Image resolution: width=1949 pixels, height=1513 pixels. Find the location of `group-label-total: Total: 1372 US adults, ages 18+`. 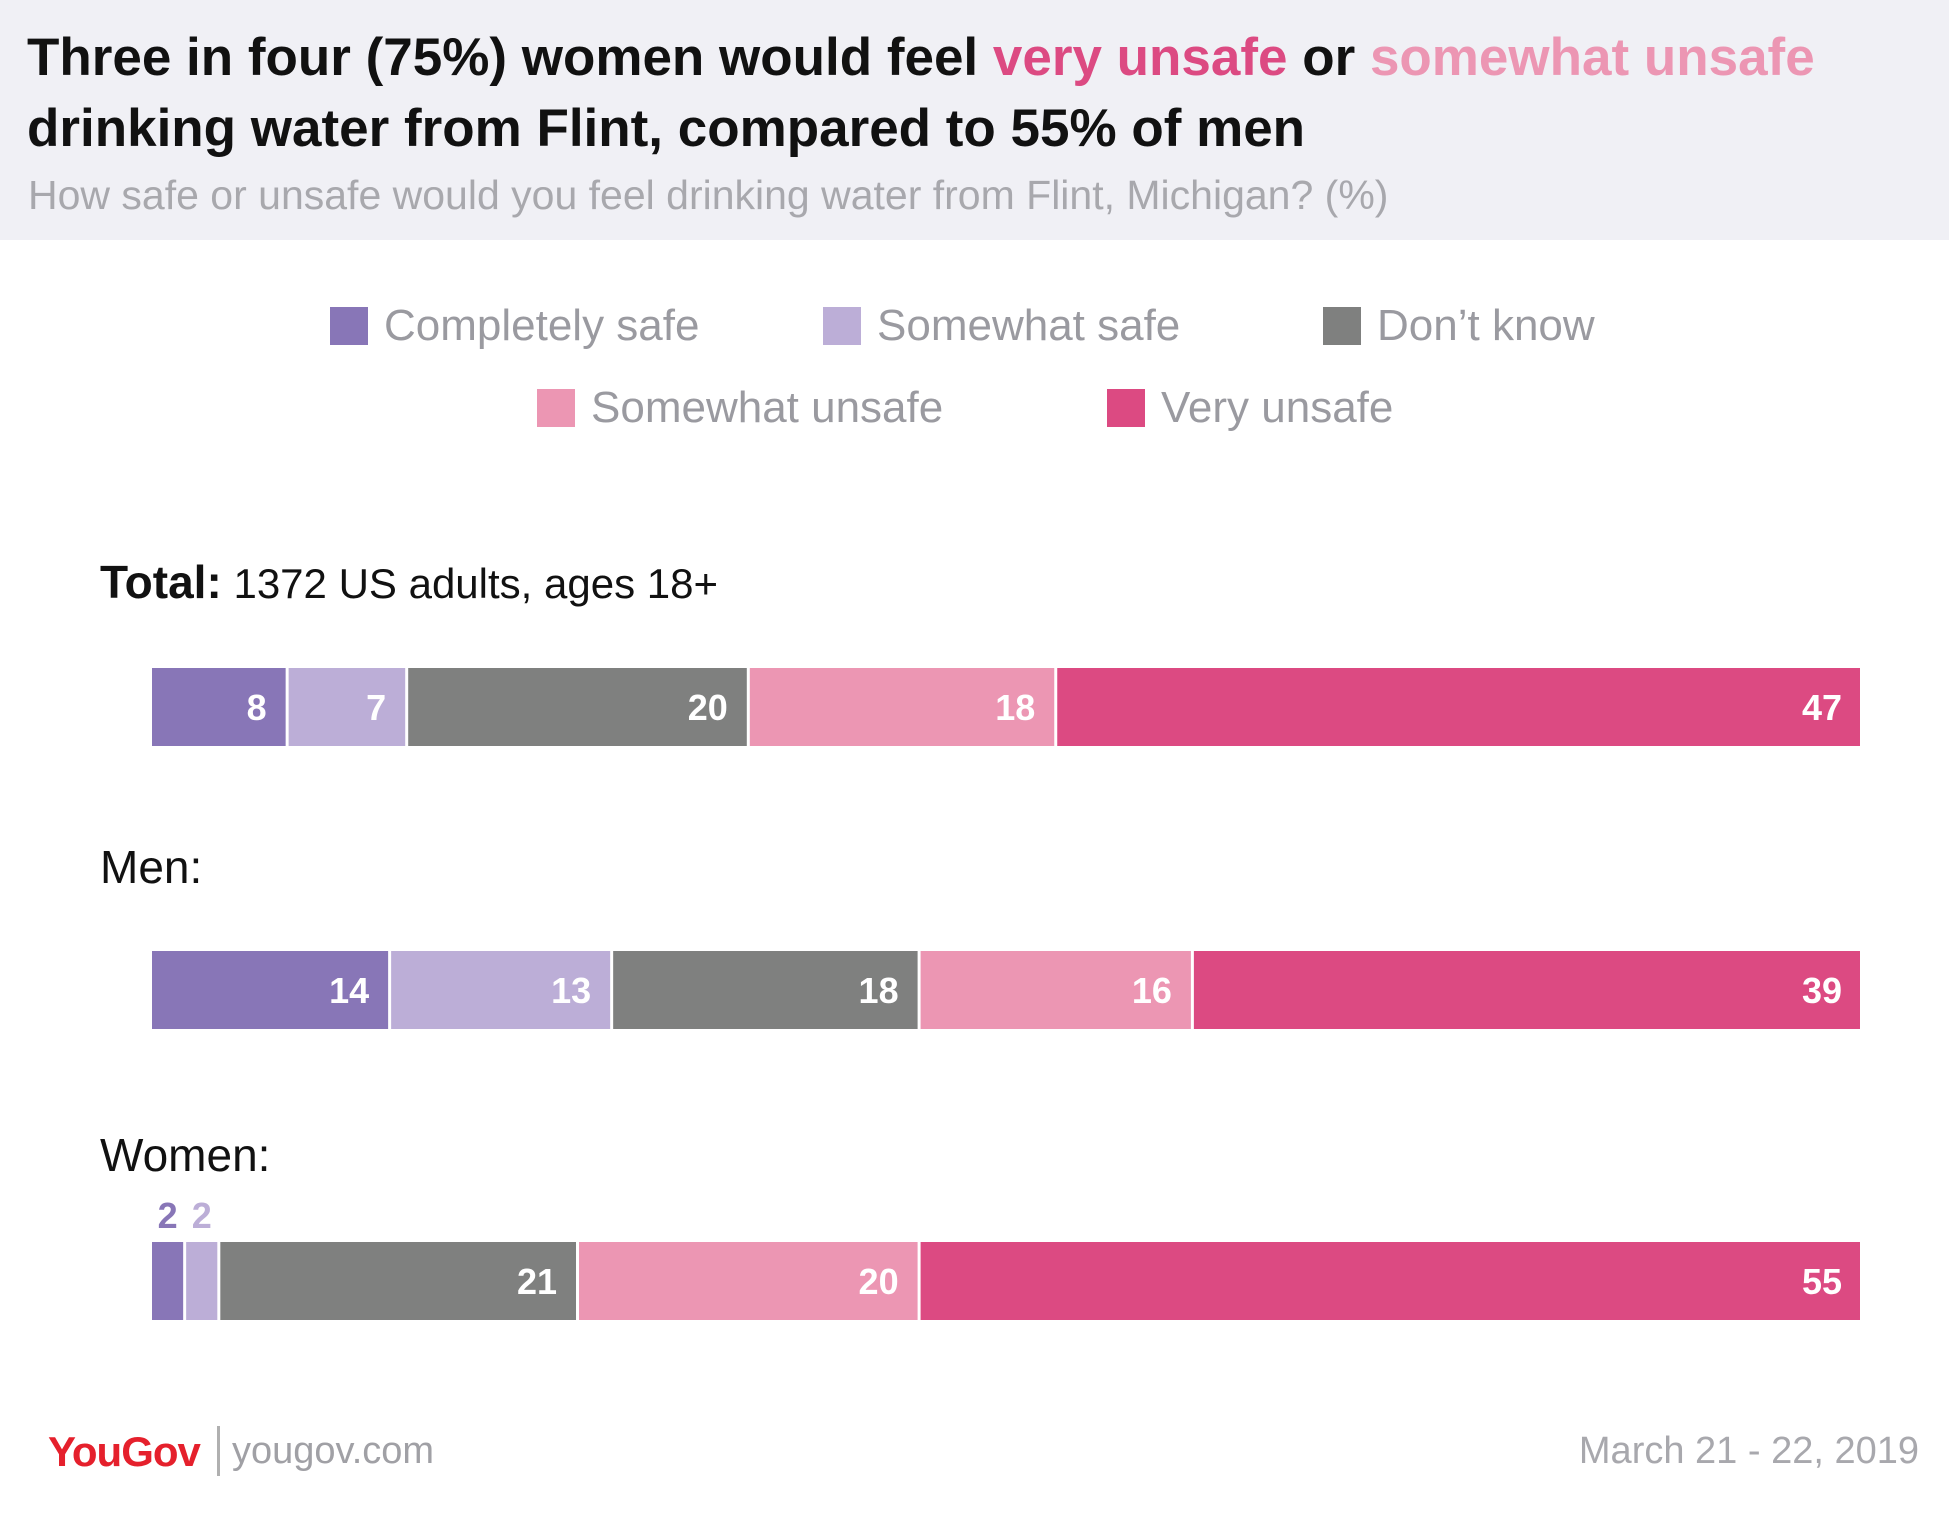

group-label-total: Total: 1372 US adults, ages 18+ is located at coordinates (409, 582).